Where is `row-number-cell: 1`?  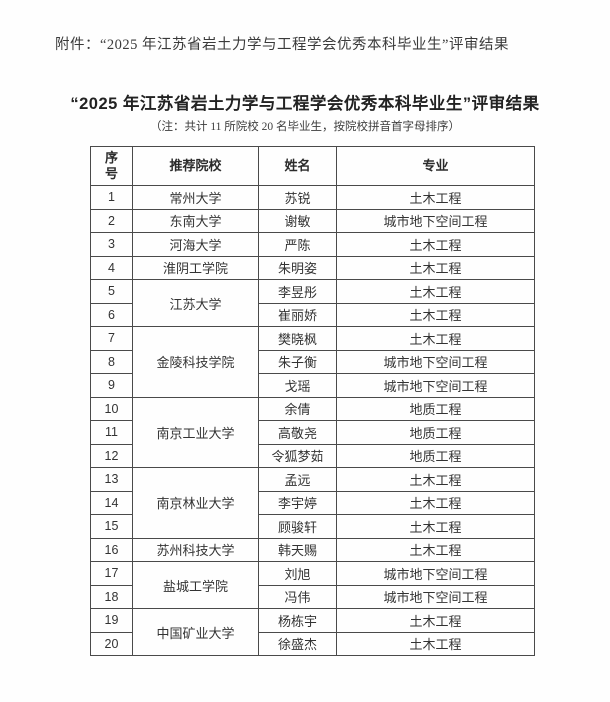
row-number-cell: 1 is located at coordinates (111, 197).